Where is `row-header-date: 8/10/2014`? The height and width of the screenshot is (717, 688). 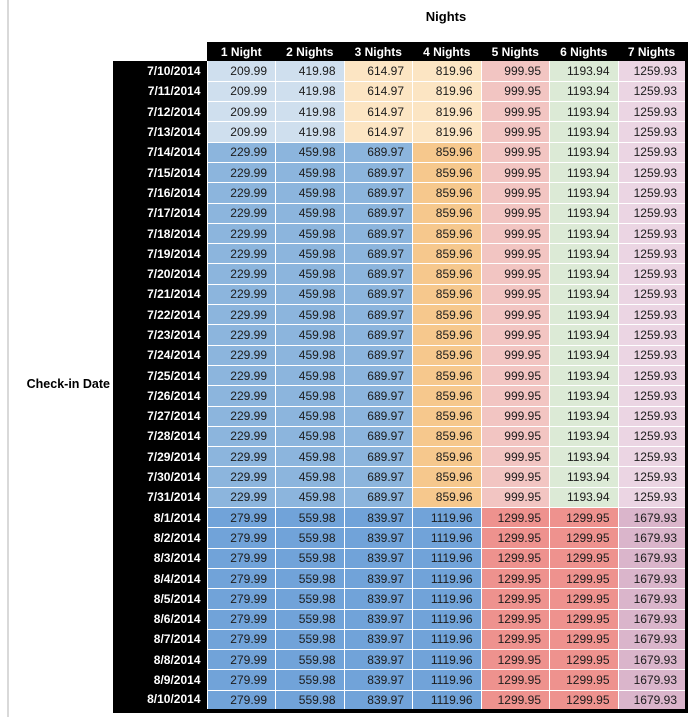 row-header-date: 8/10/2014 is located at coordinates (160, 700).